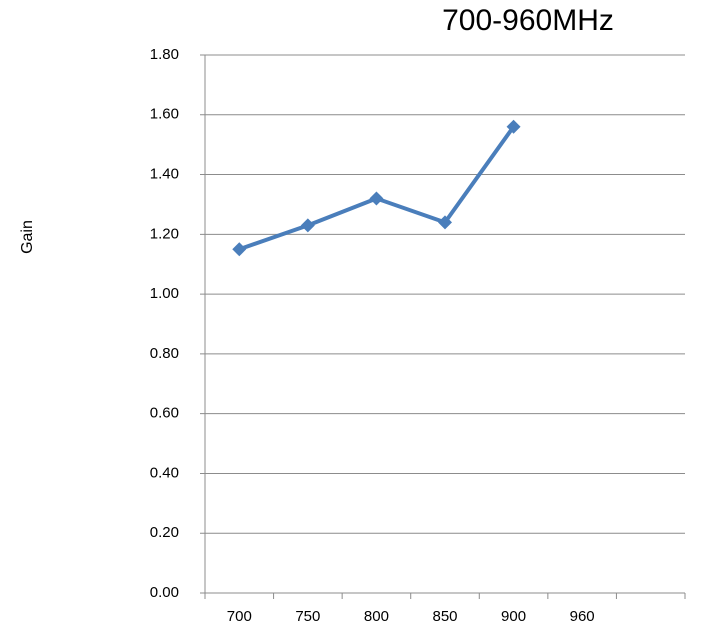 The image size is (704, 633). What do you see at coordinates (239, 616) in the screenshot?
I see `x-tick-label: 700` at bounding box center [239, 616].